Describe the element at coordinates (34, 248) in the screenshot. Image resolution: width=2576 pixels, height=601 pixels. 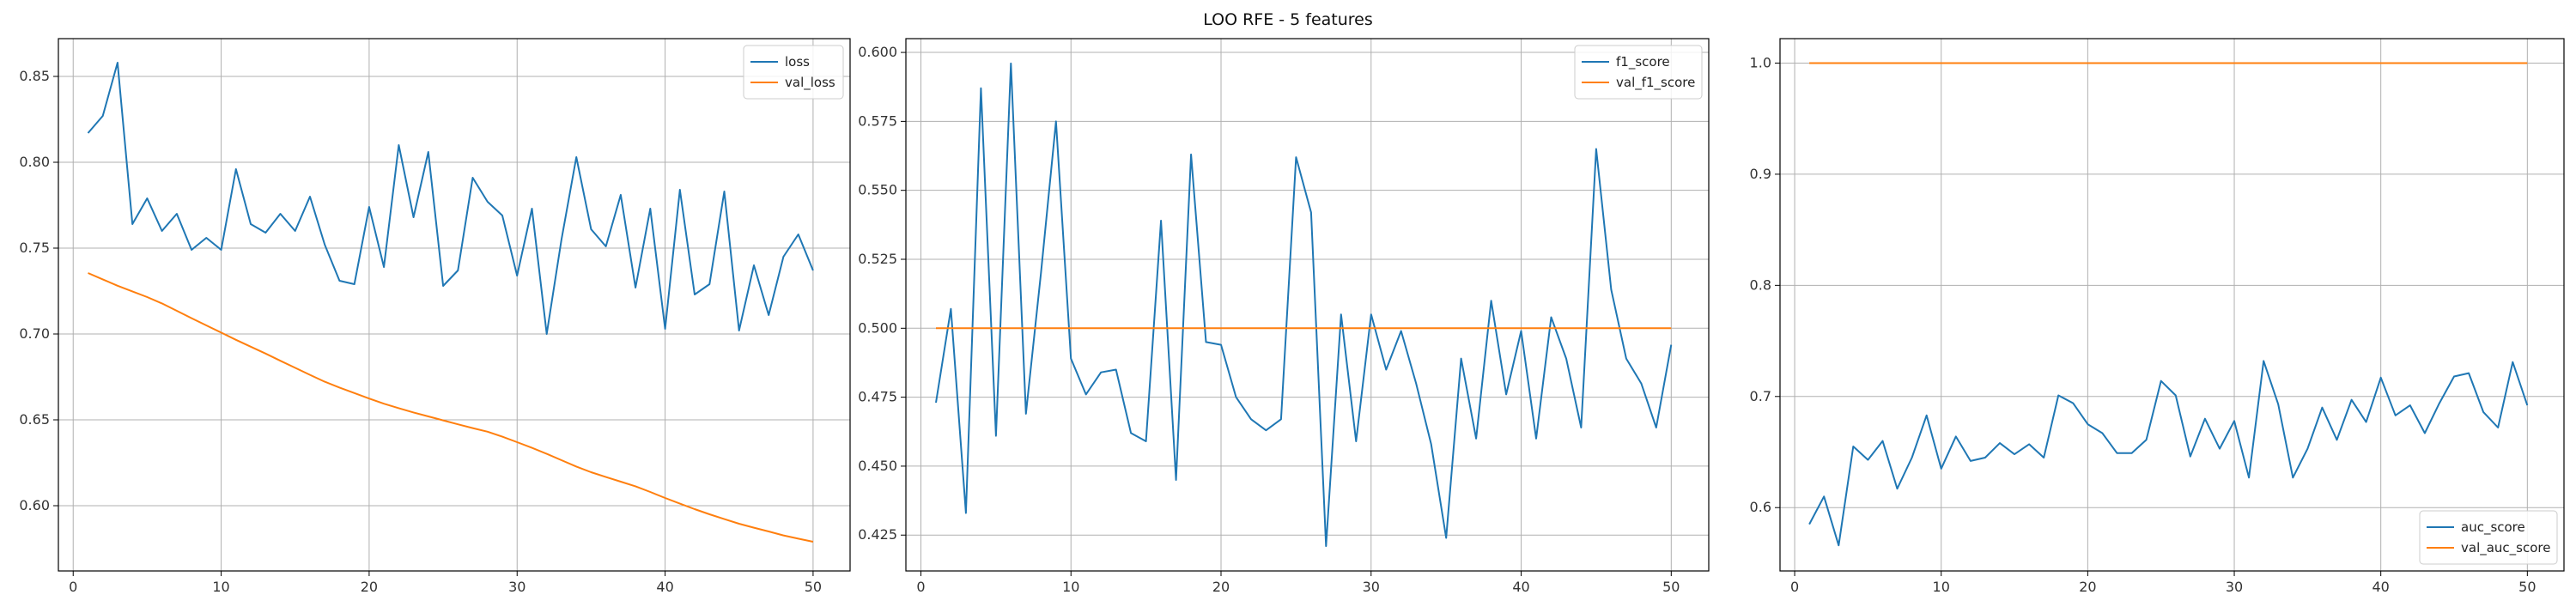
I see `y-tick-label: 0.75` at that location.